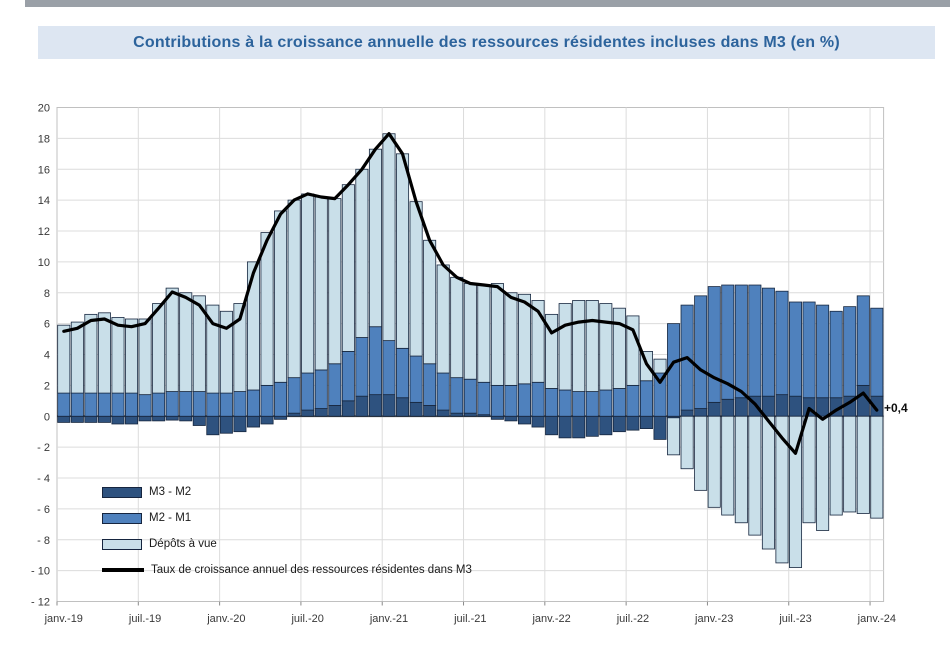 This screenshot has height=662, width=950. Describe the element at coordinates (44, 201) in the screenshot. I see `svg-text: 14` at that location.